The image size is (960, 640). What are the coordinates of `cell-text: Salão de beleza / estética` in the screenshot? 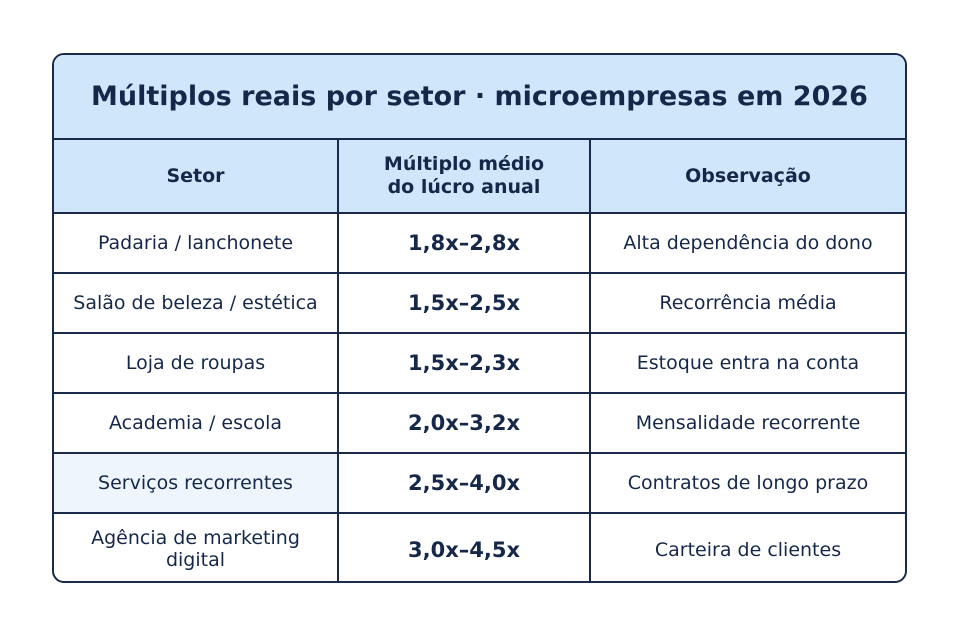 It's located at (195, 302).